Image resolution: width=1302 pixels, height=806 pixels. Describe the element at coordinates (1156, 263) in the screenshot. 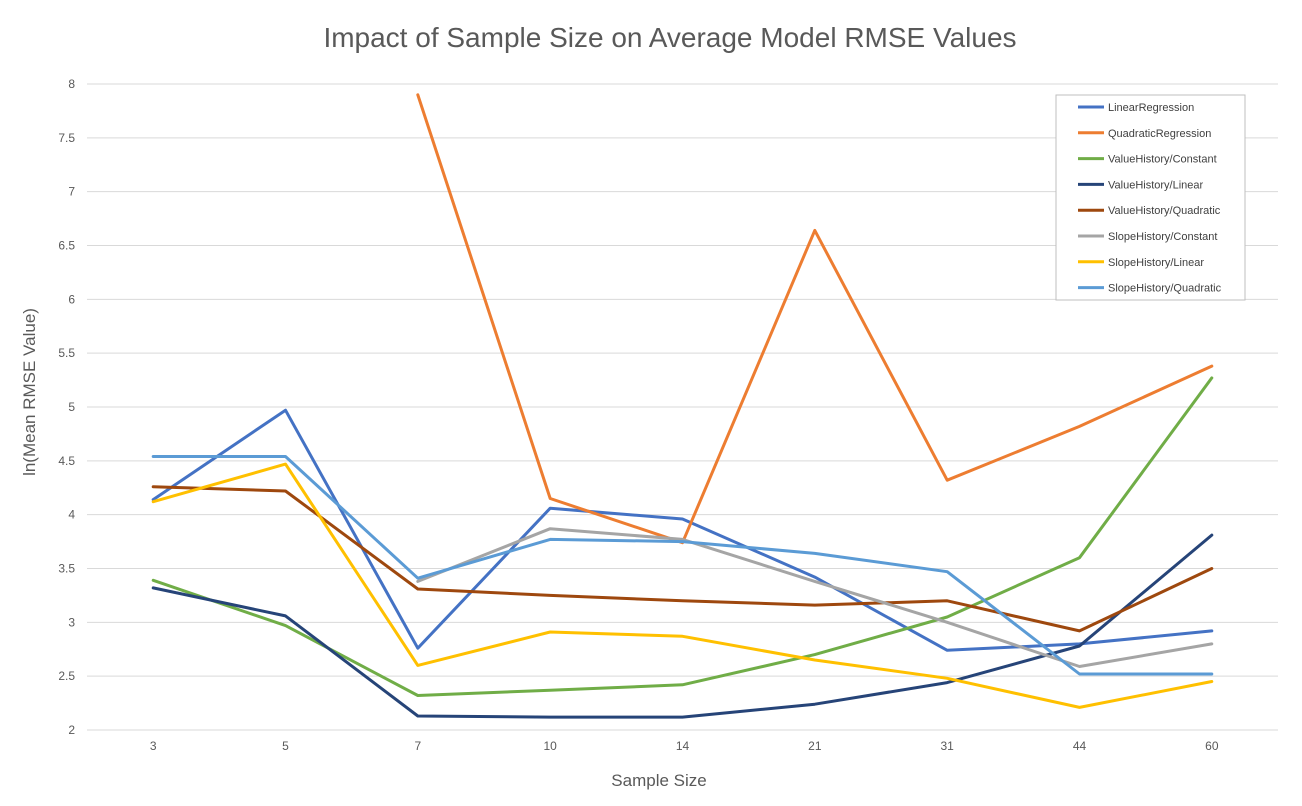

I see `legend-label: SlopeHistory/Linear` at that location.